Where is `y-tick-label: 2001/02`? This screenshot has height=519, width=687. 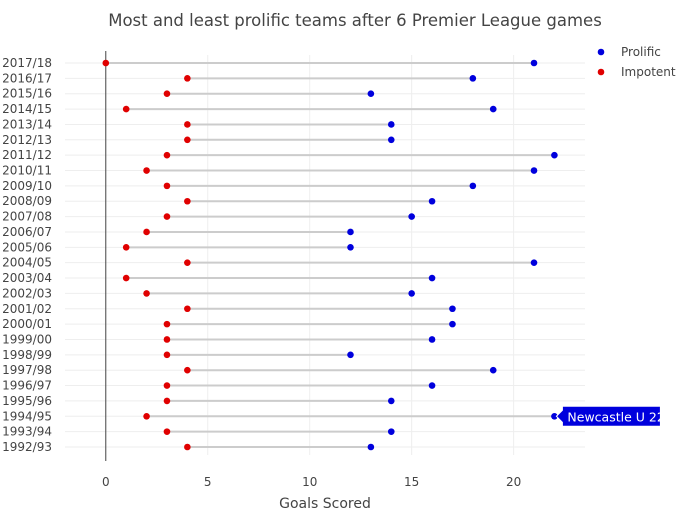
y-tick-label: 2001/02 is located at coordinates (27, 309).